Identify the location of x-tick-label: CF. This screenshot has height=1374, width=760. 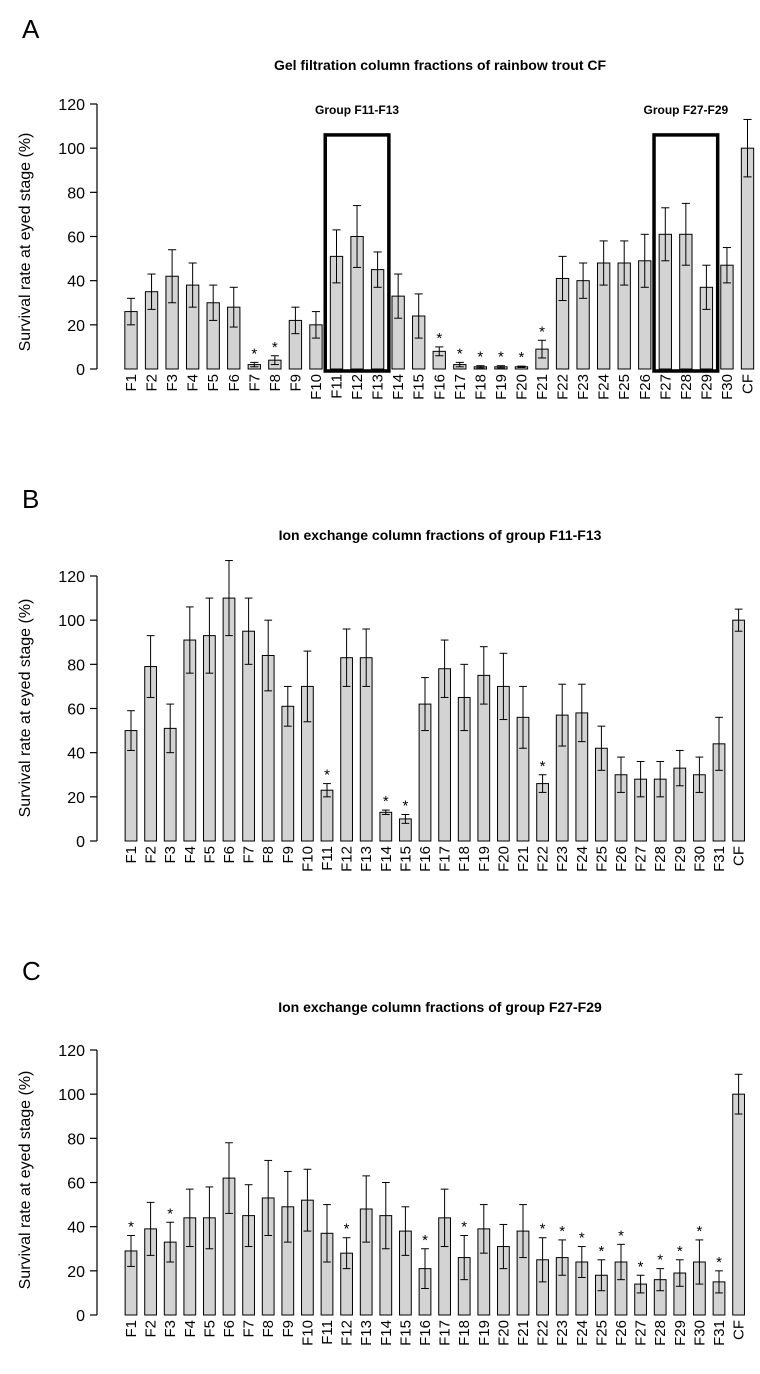
(739, 856).